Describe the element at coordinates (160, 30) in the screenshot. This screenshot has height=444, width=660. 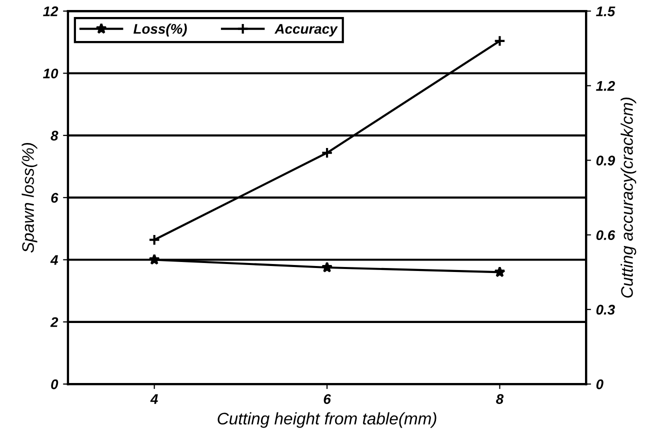
I see `legend-label: Loss(%)` at that location.